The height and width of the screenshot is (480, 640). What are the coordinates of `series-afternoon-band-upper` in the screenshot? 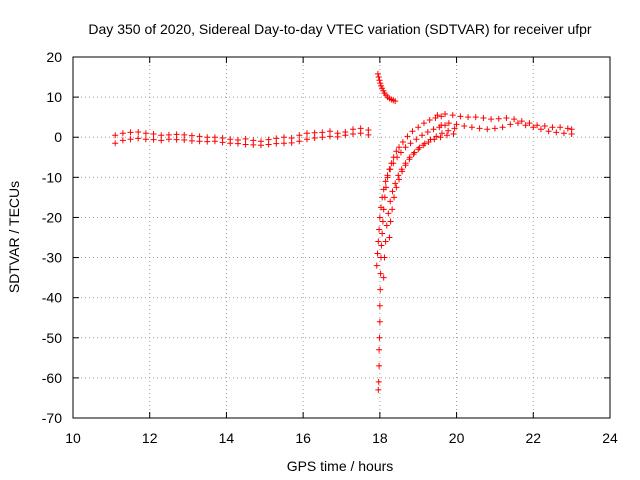 It's located at (504, 121).